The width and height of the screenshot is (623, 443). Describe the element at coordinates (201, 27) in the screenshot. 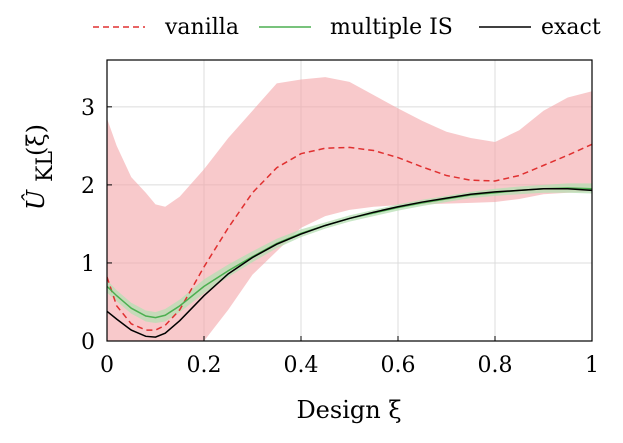

I see `legend-label-vanilla: vanilla` at that location.